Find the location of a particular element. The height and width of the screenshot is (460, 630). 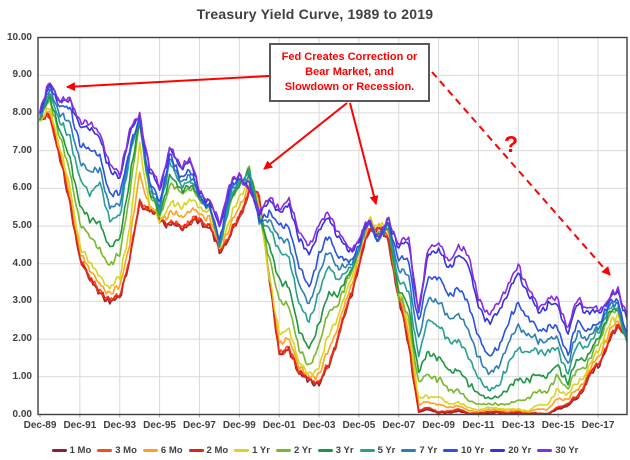

legend-item-6-mo: 6 Mo is located at coordinates (162, 450).